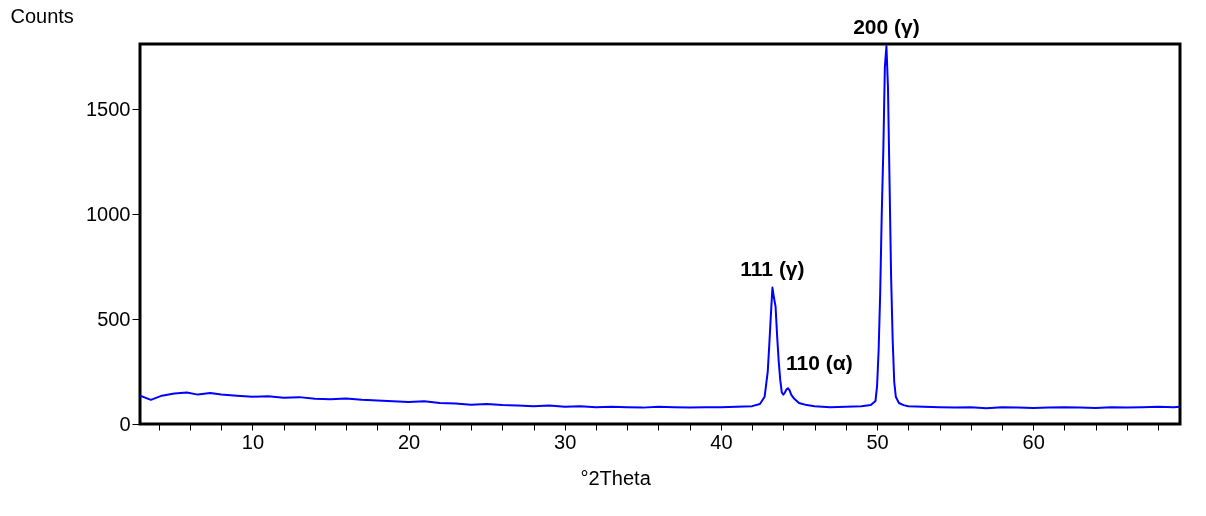  I want to click on y-tick-label: 1000, so click(108, 213).